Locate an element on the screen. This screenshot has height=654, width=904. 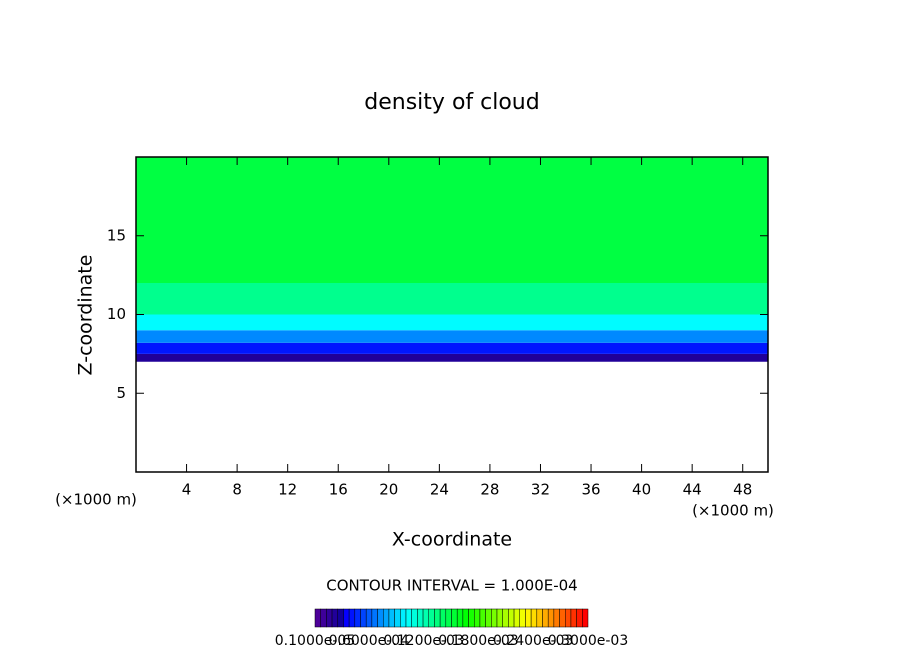
contour-note: CONTOUR INTERVAL = 1.000E-04 is located at coordinates (451, 586).